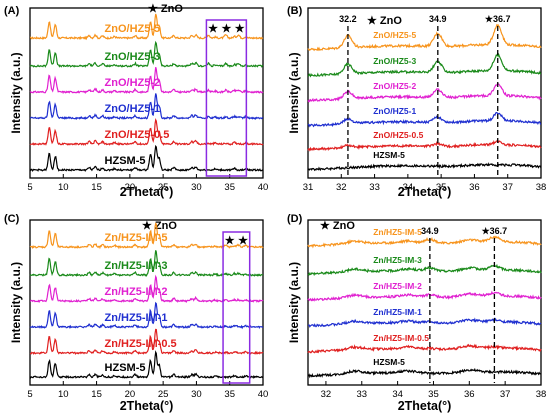  What do you see at coordinates (12, 219) in the screenshot?
I see `panel-label: (C)` at bounding box center [12, 219].